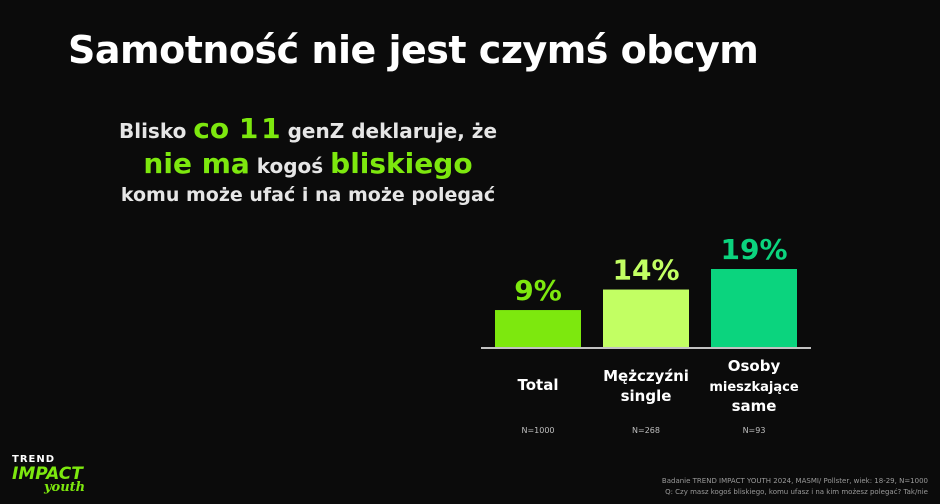 This screenshot has width=940, height=504. I want to click on headline-highlight: bliskiego, so click(401, 163).